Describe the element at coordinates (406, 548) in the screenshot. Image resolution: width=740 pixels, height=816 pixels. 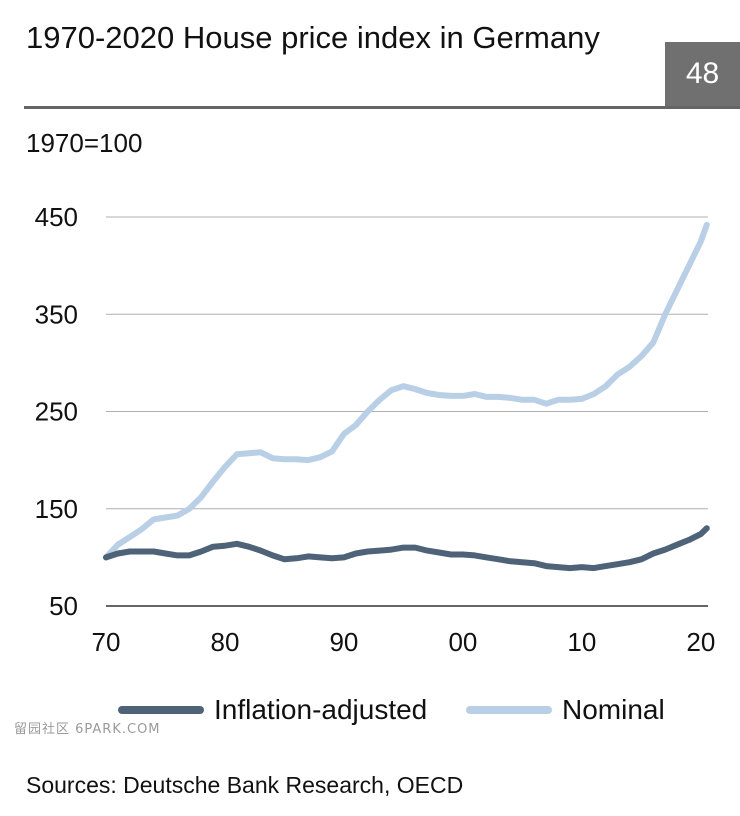
I see `series-line-inflation-adjusted` at that location.